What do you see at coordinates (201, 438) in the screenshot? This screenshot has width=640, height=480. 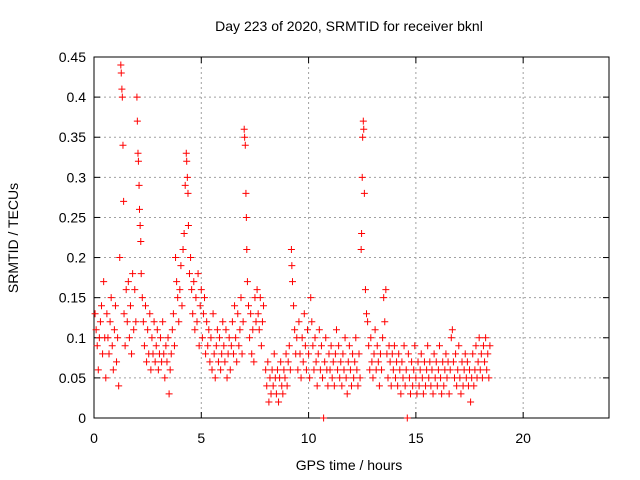 I see `x-tick-label: 5` at bounding box center [201, 438].